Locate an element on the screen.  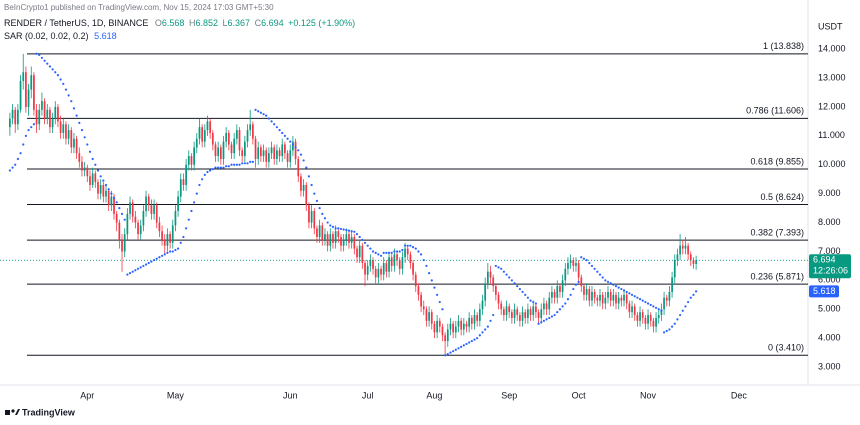
fib-label: 0.618 (9.855) is located at coordinates (777, 161).